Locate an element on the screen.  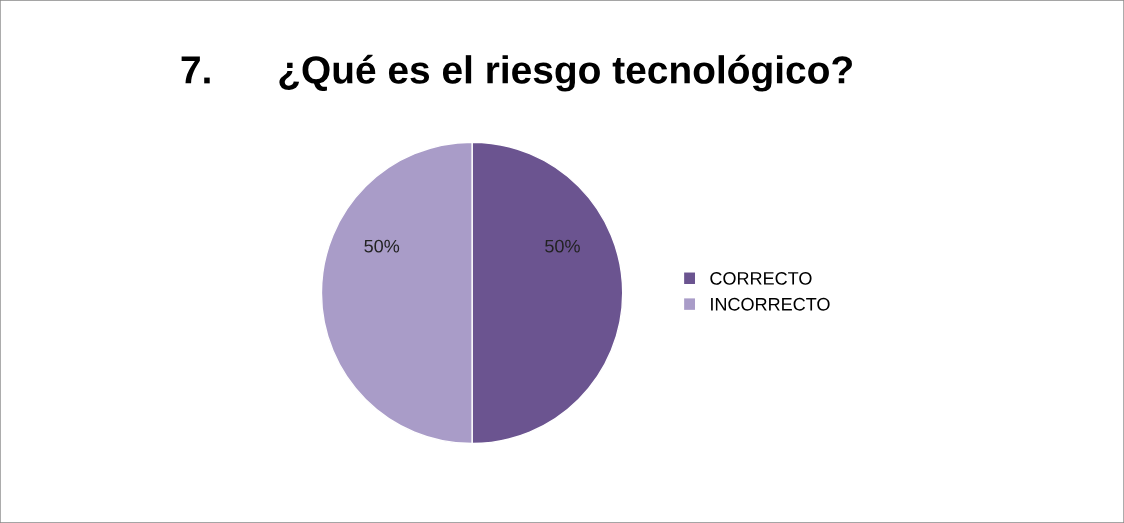
legend-label: INCORRECTO is located at coordinates (770, 304).